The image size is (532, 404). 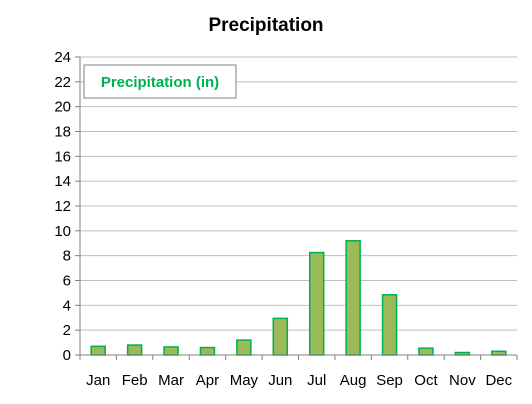 What do you see at coordinates (67, 355) in the screenshot?
I see `y-tick-label-0: 0` at bounding box center [67, 355].